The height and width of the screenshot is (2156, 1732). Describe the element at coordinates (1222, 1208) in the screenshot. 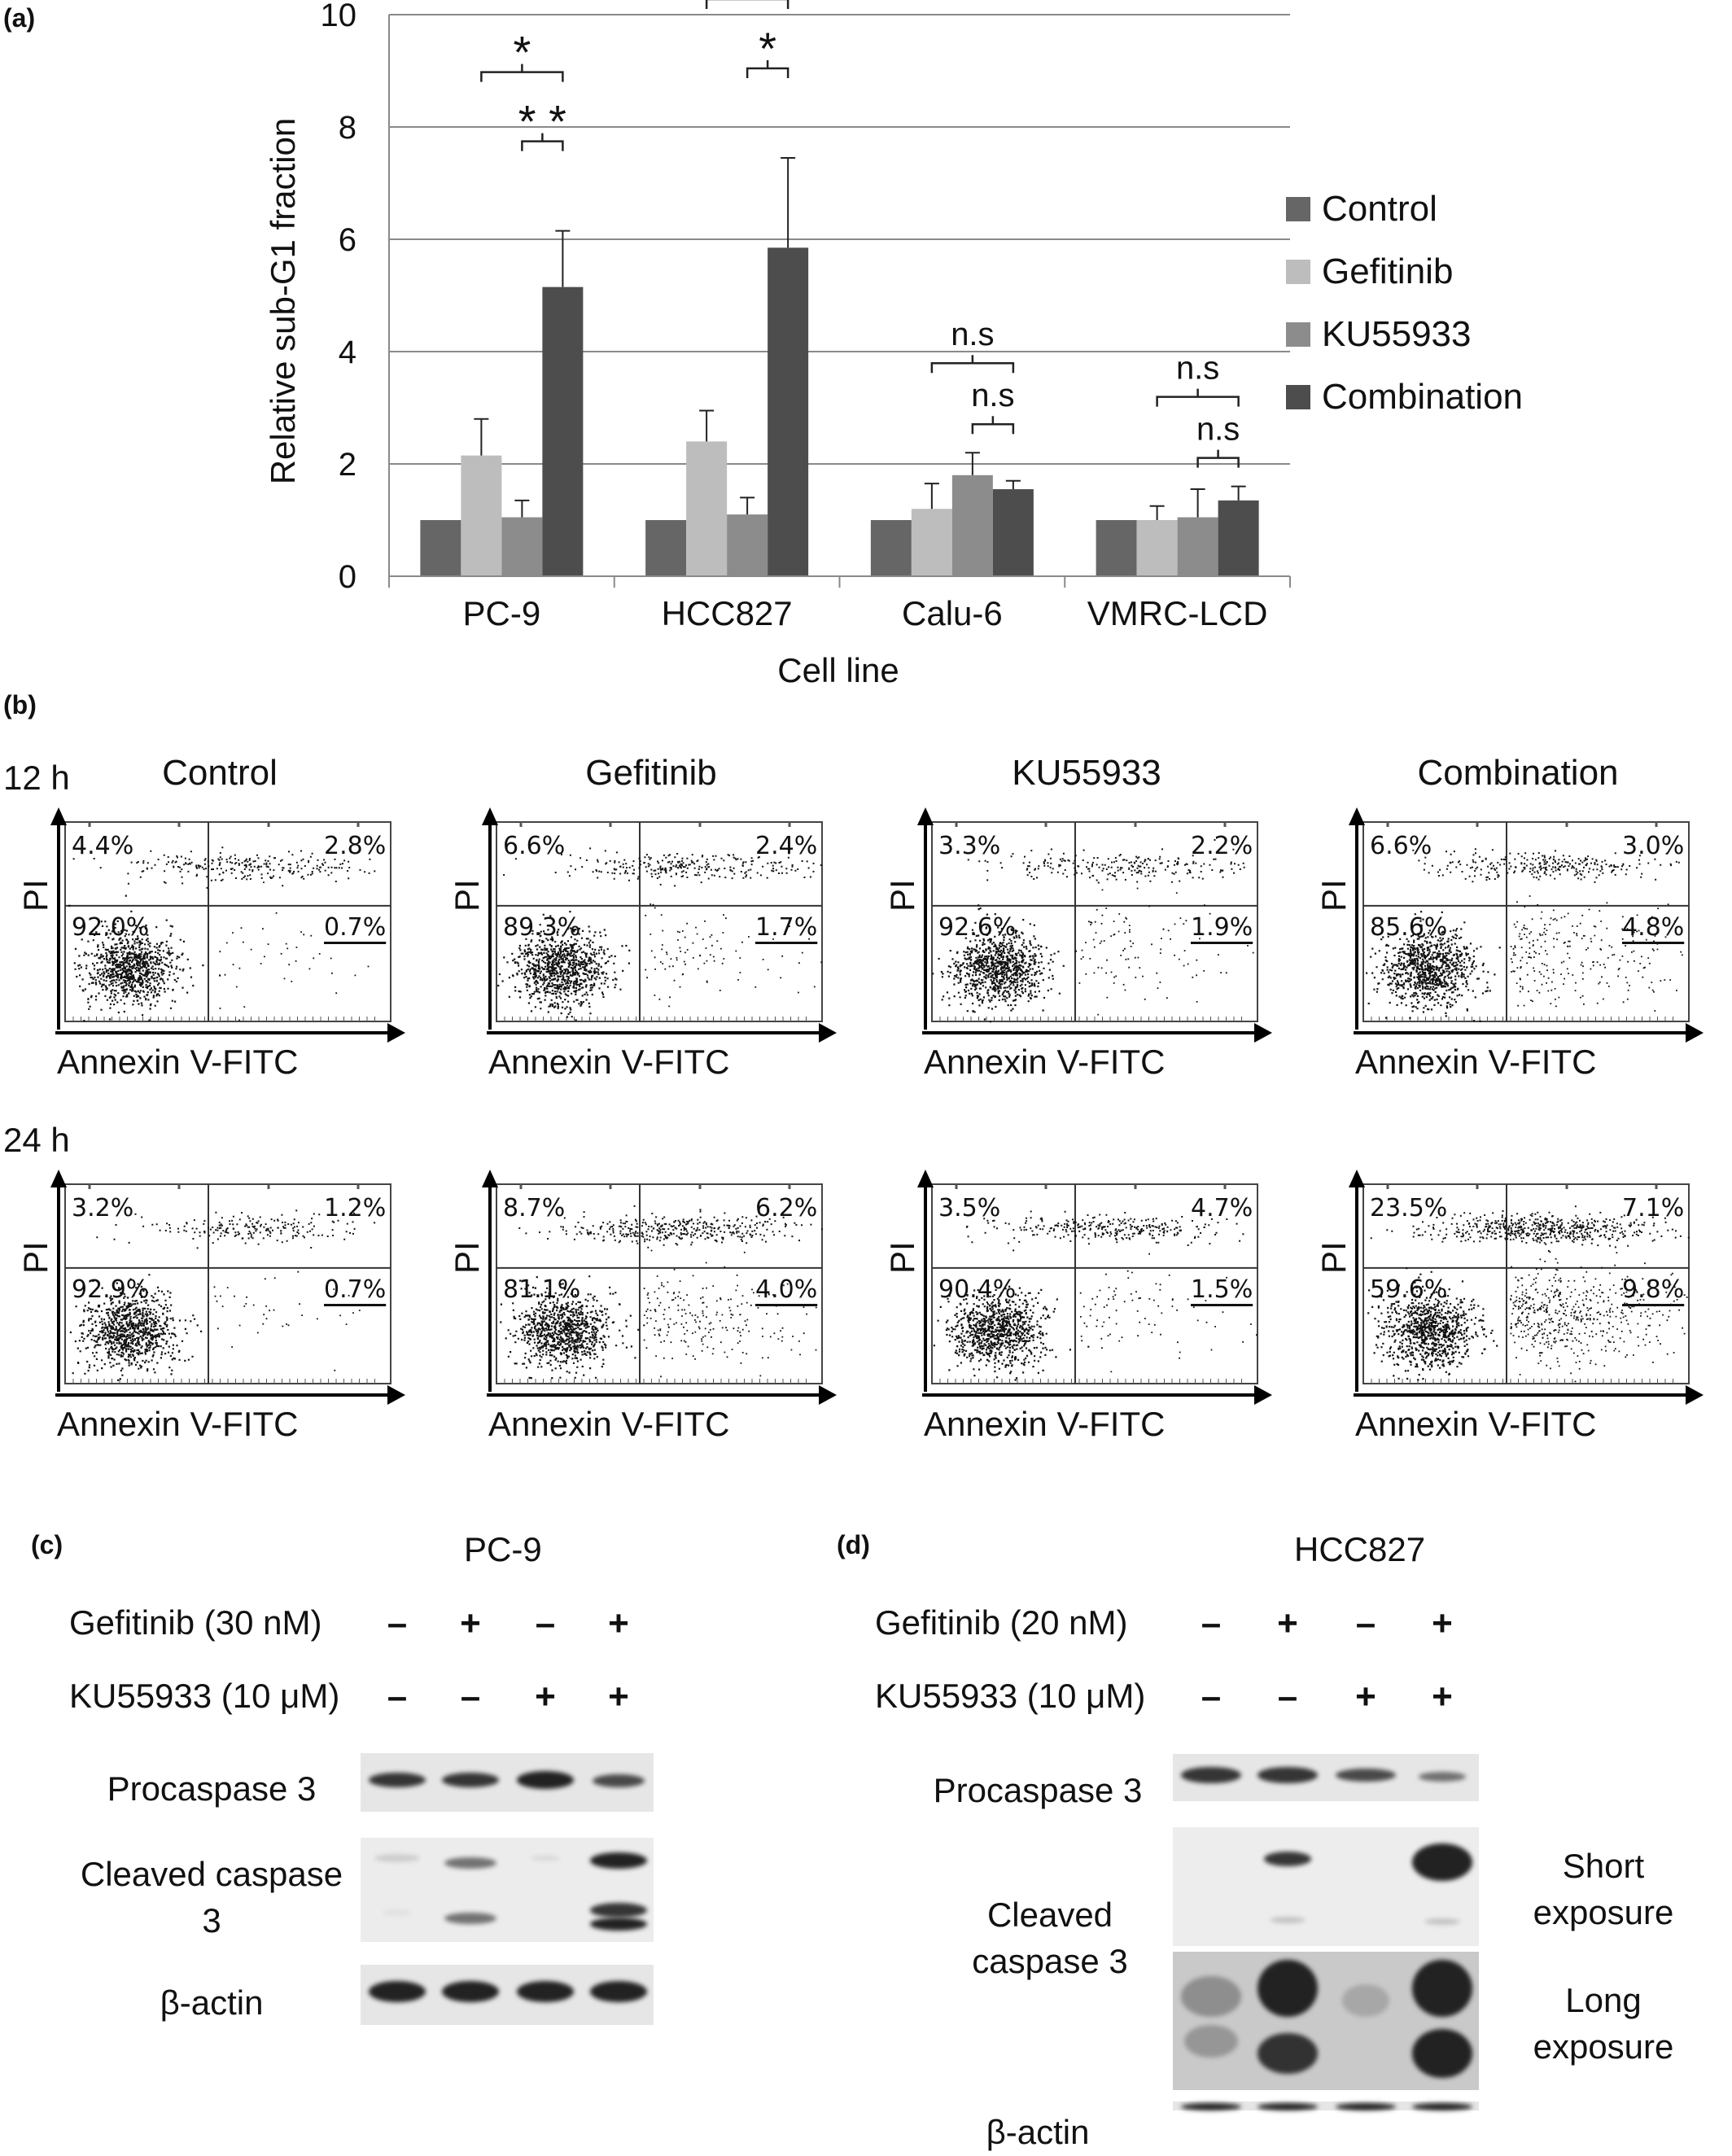

I see `quadrant-upper-right: 4.7%` at that location.